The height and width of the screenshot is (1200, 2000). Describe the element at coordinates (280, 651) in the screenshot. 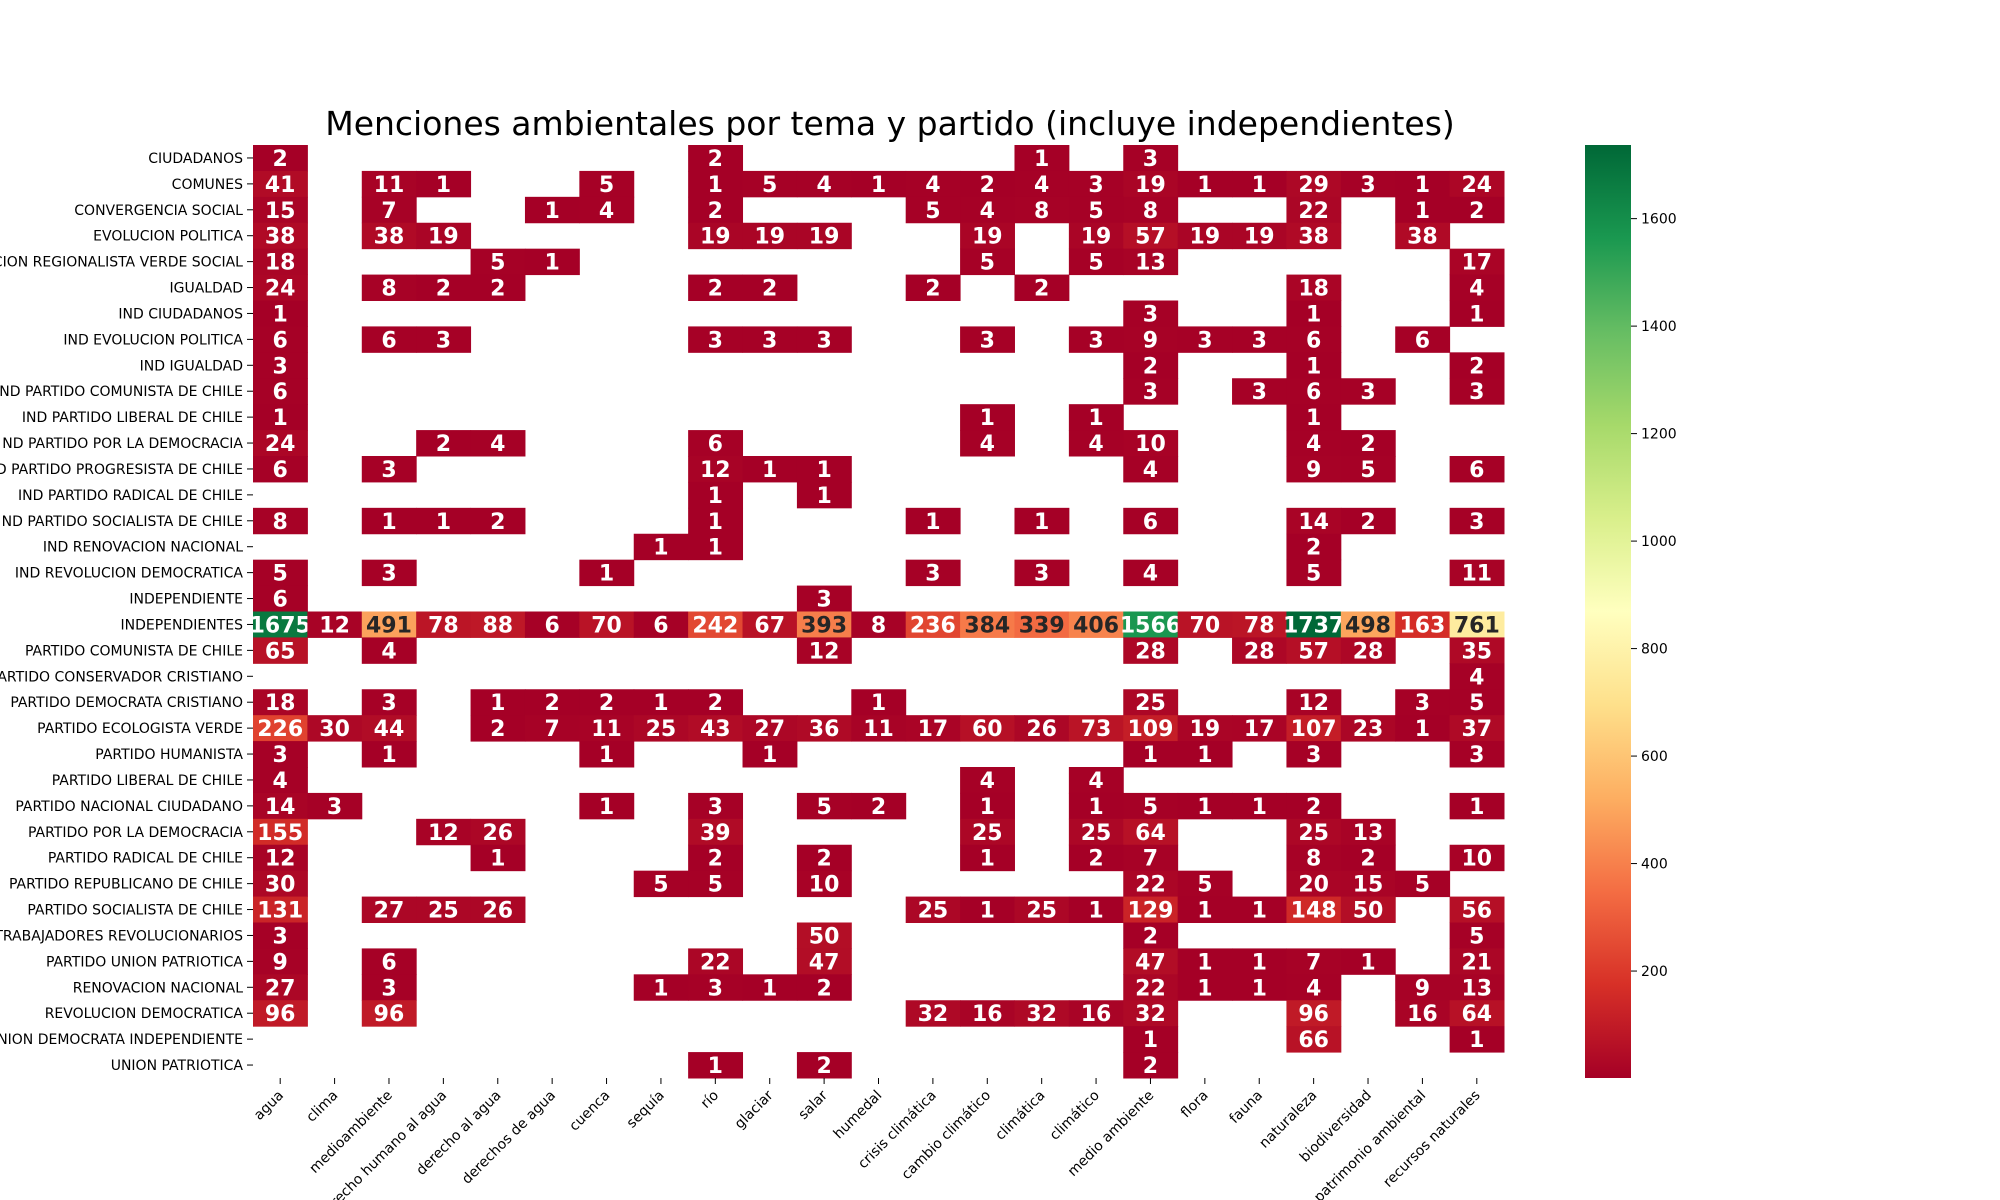

I see `cell-value-label: 65` at that location.